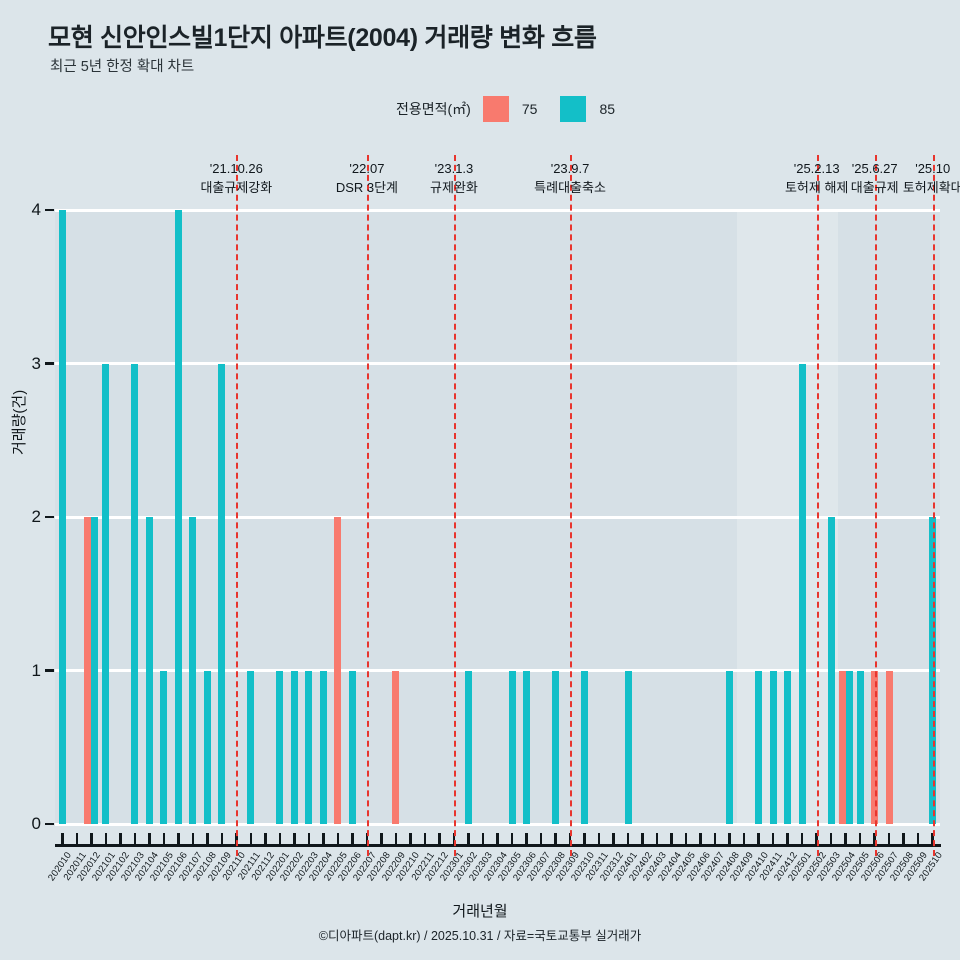 Image resolution: width=960 pixels, height=960 pixels. Describe the element at coordinates (36, 209) in the screenshot. I see `y-tick-label: 4` at that location.